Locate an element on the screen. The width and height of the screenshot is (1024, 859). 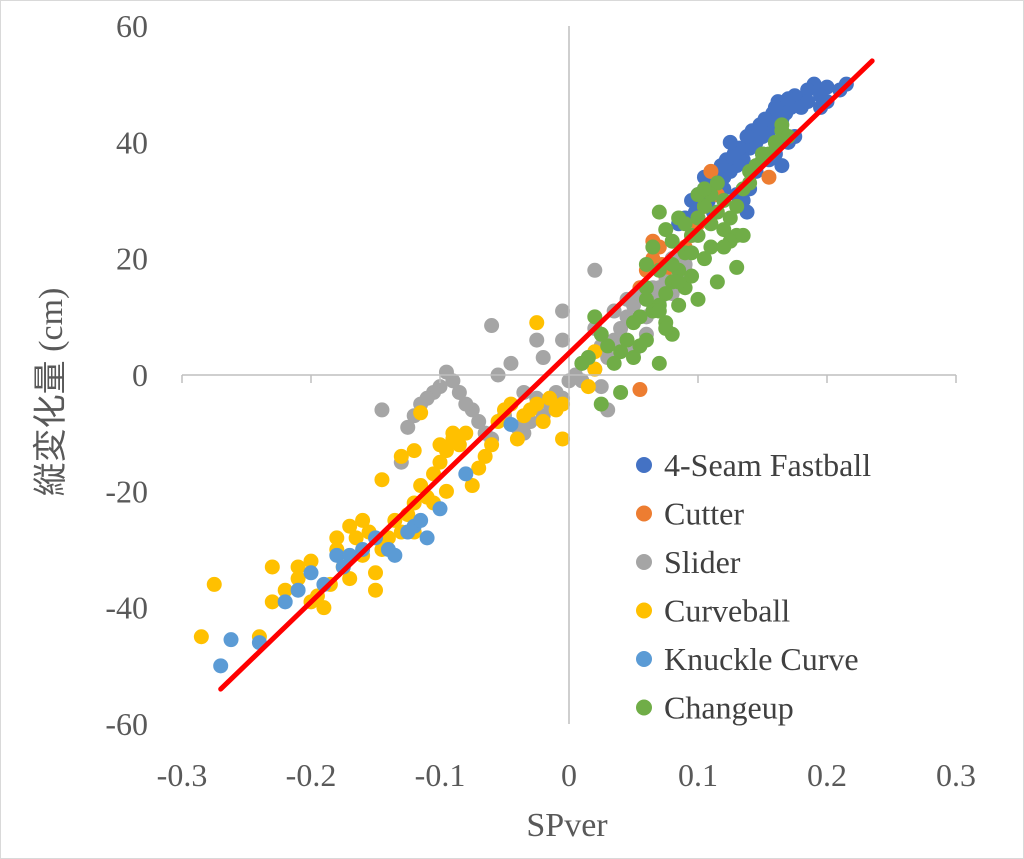
legend-label: Changeup is located at coordinates (729, 708).